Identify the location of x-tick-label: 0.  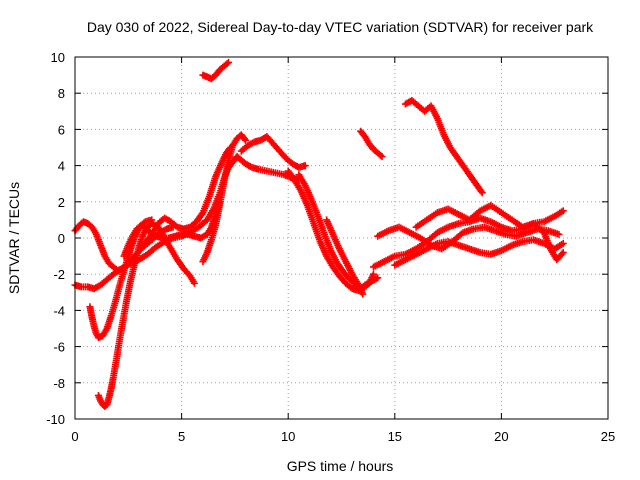
(74, 436).